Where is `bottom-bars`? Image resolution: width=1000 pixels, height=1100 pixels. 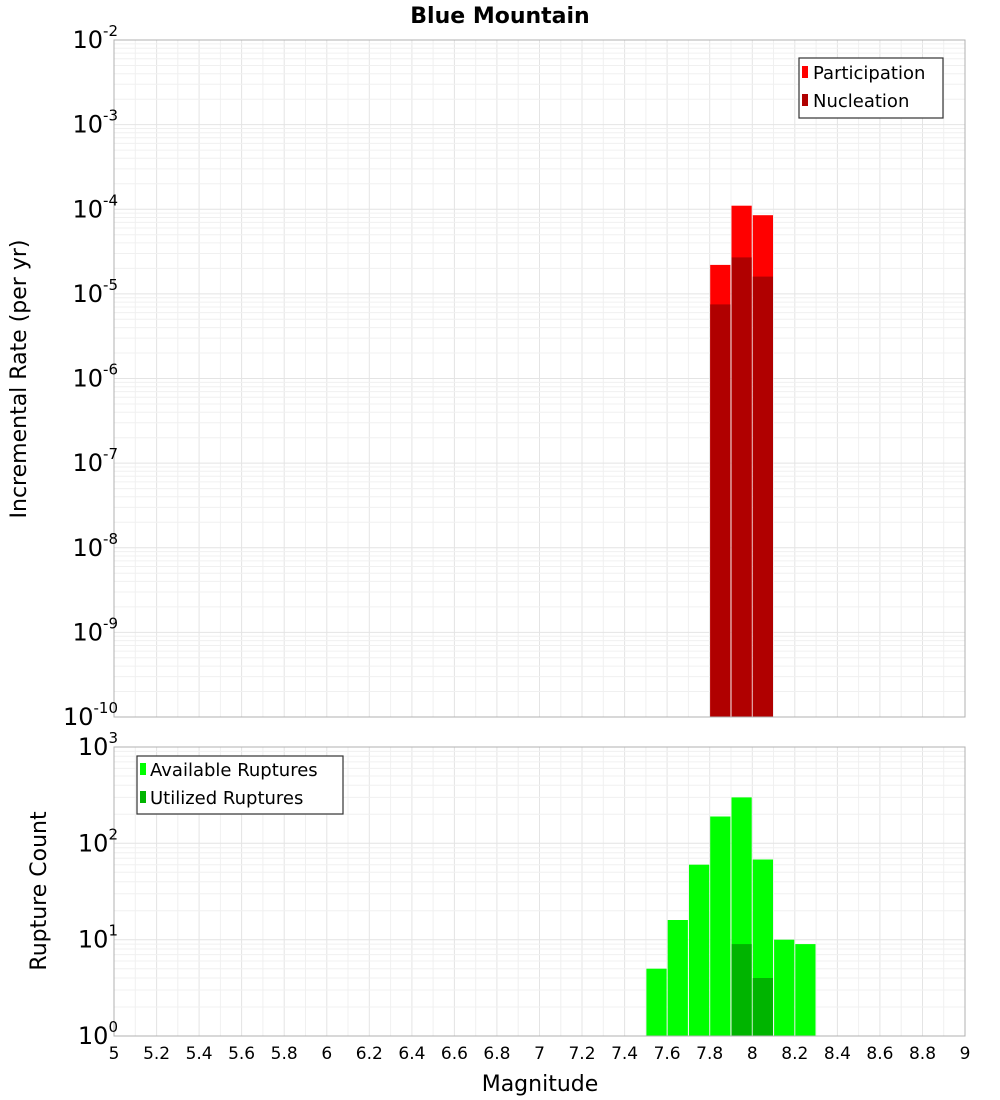
bottom-bars is located at coordinates (731, 916).